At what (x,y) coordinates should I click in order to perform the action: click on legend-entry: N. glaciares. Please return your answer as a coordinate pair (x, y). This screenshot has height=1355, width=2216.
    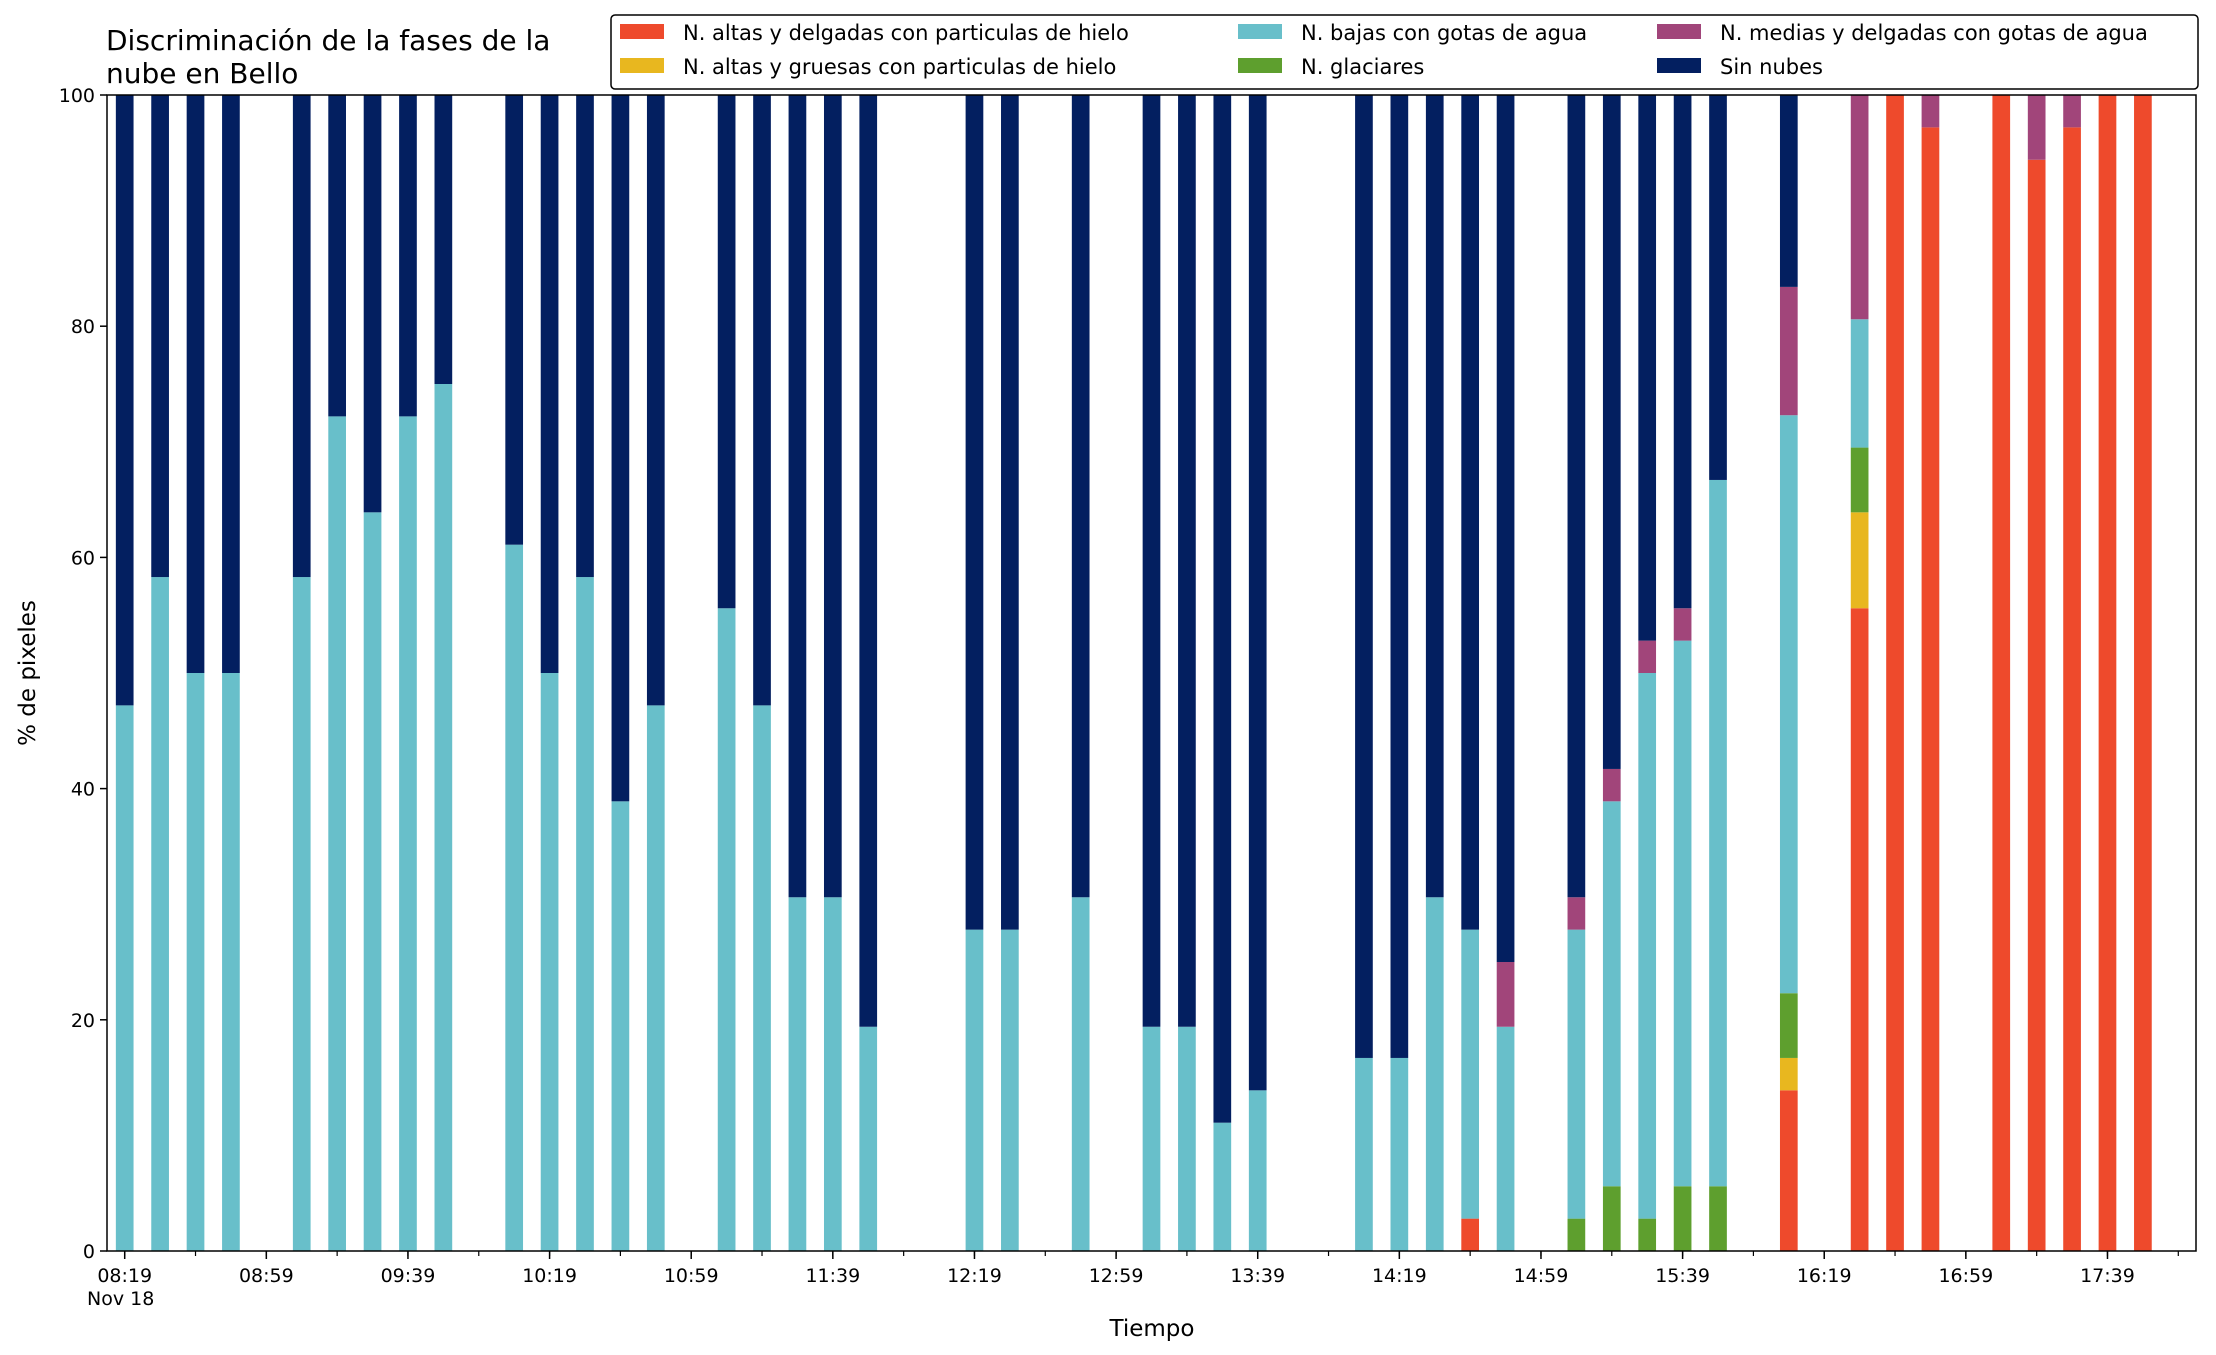
    Looking at the image, I should click on (1331, 67).